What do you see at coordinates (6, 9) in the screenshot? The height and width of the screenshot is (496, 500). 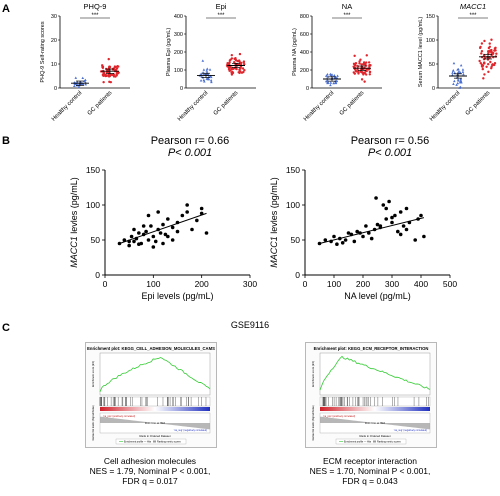 I see `panel-letter-a: A` at bounding box center [6, 9].